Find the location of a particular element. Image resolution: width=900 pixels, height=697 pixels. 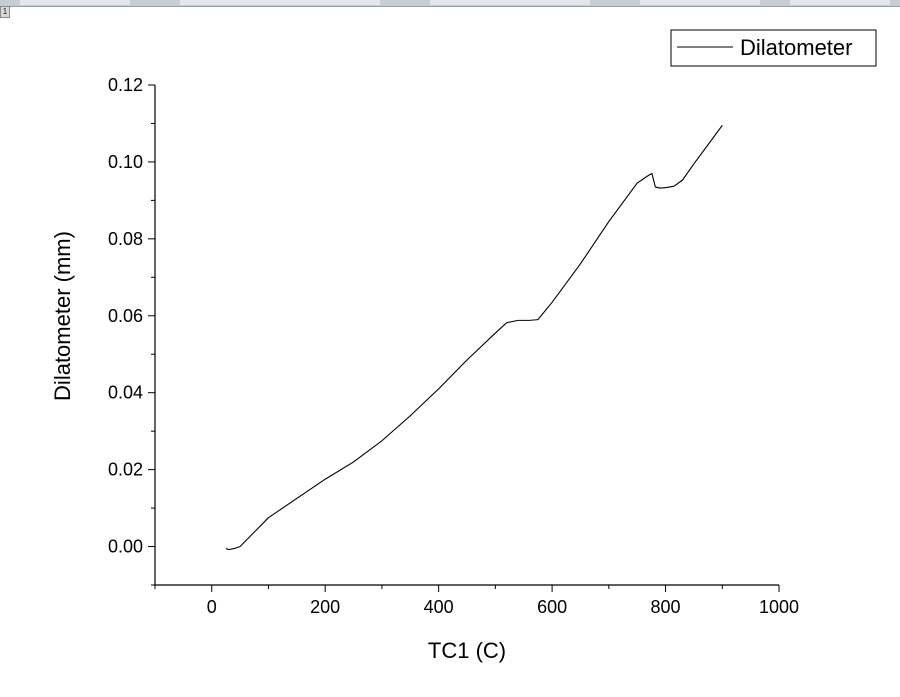

y-tick-label: 0.10 is located at coordinates (125, 162).